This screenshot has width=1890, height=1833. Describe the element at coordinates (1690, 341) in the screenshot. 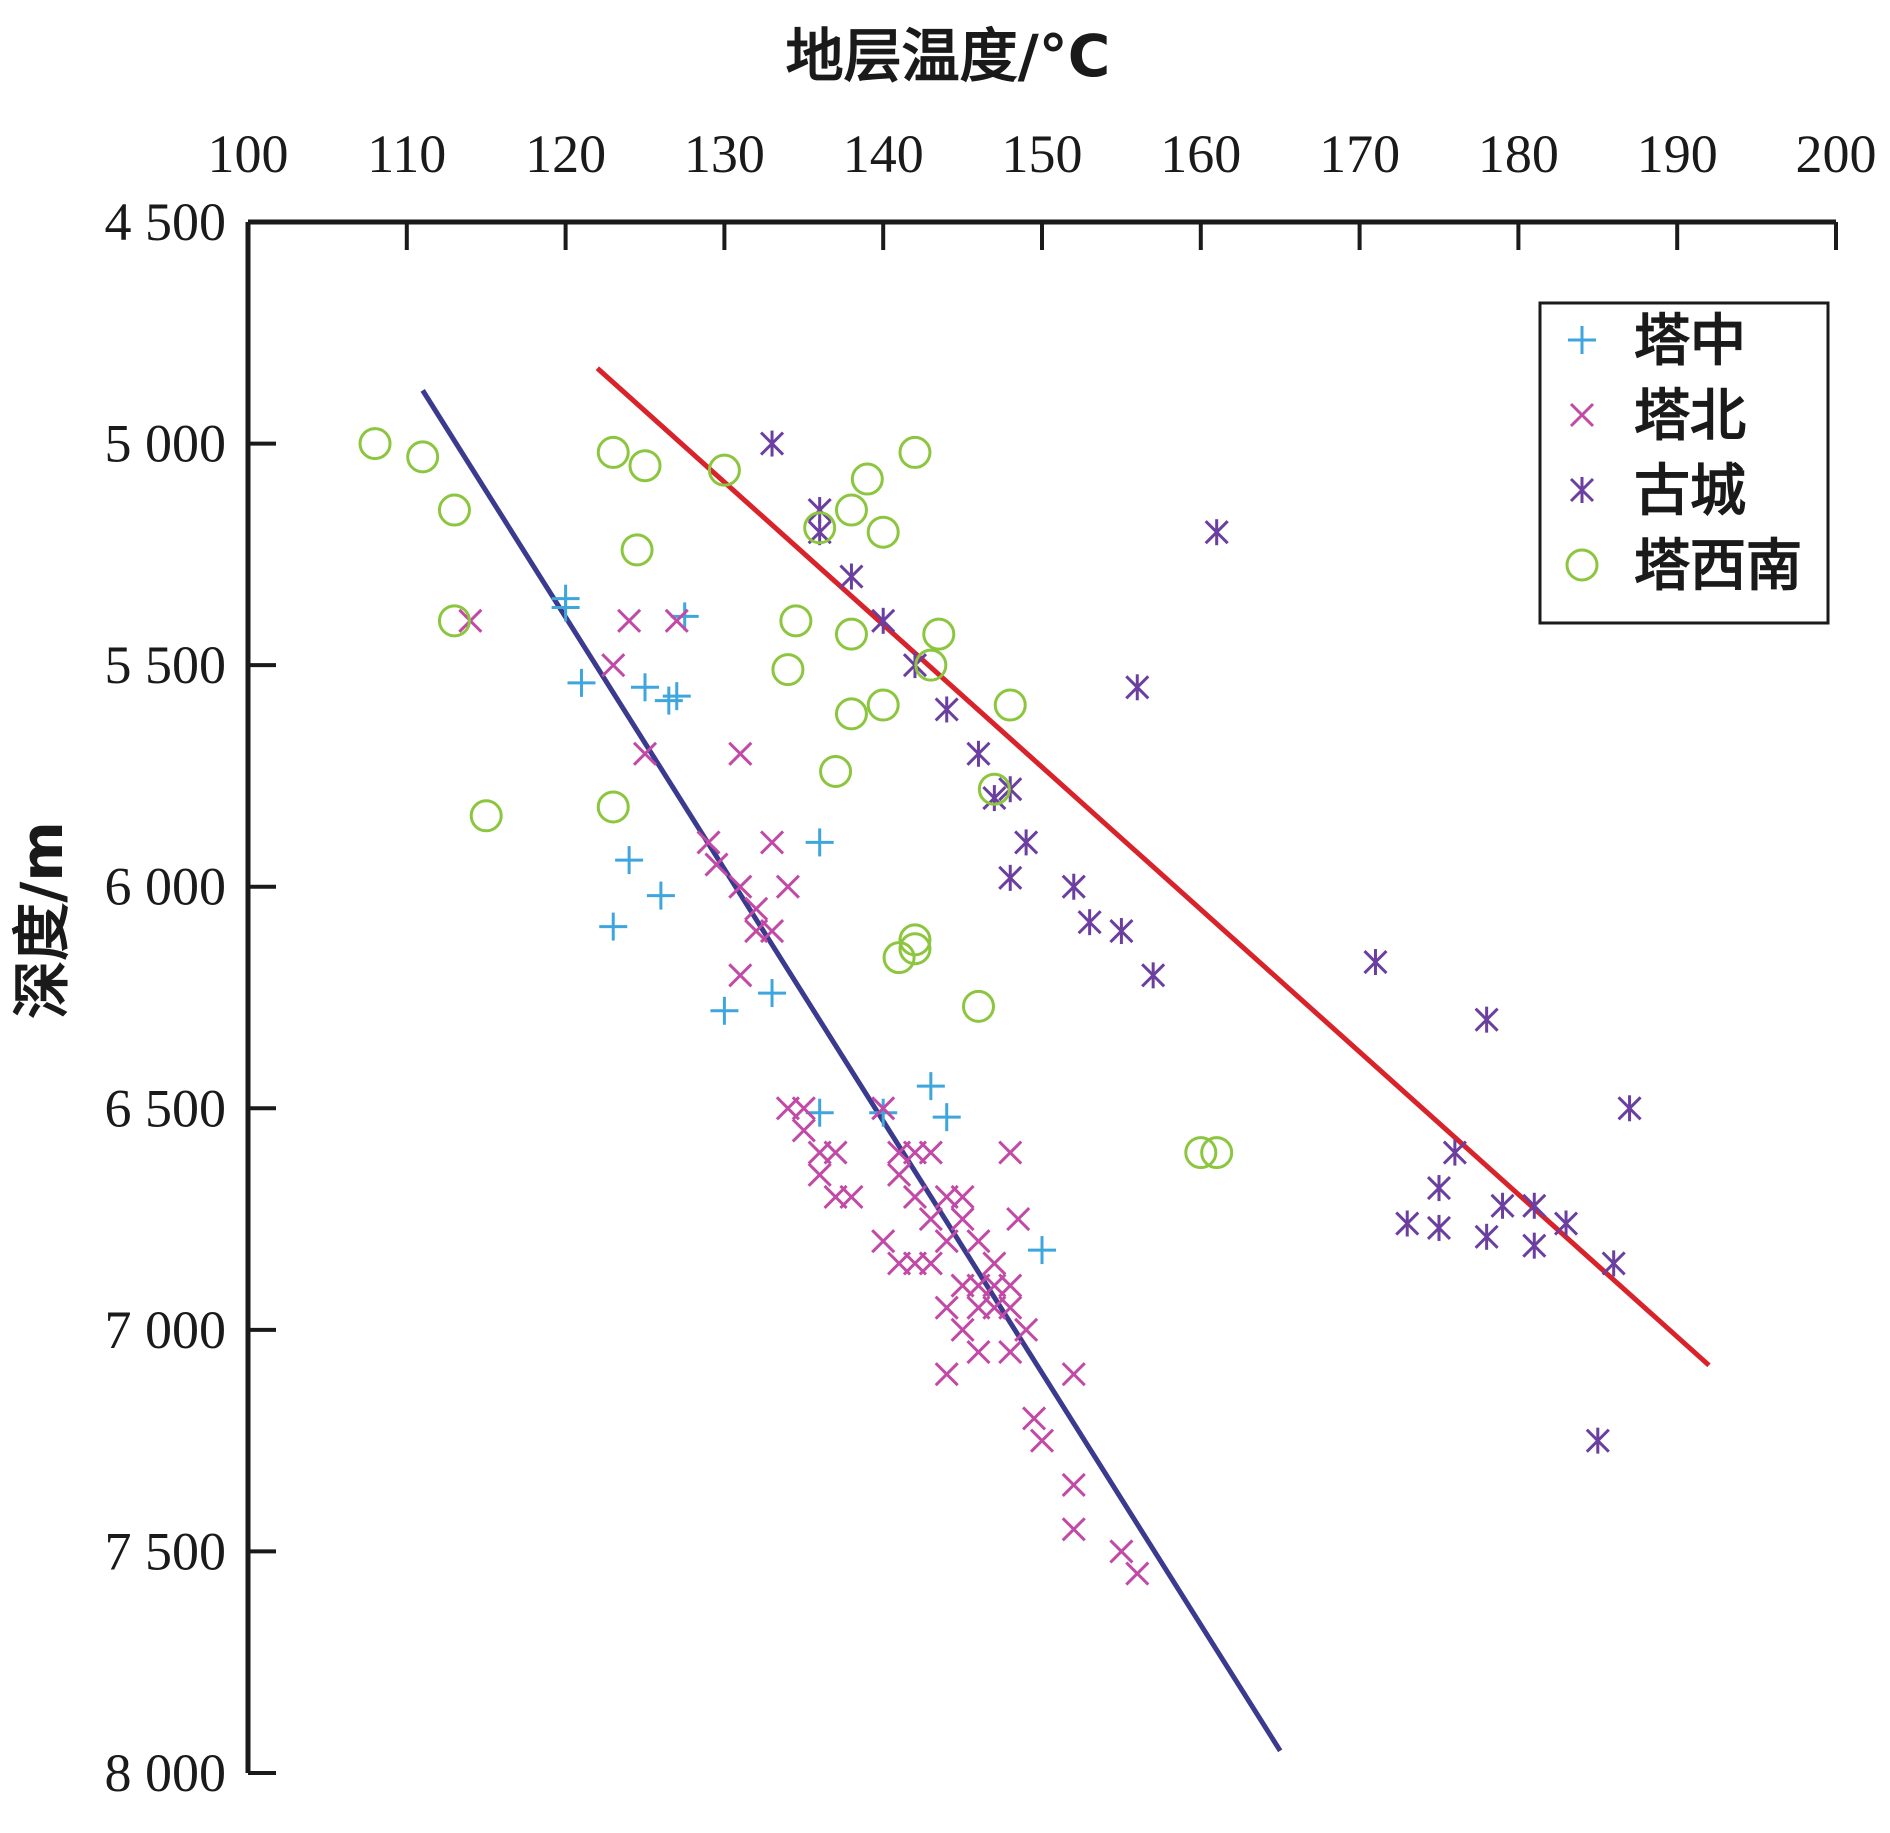

I see `legend-label-1: 塔中` at that location.